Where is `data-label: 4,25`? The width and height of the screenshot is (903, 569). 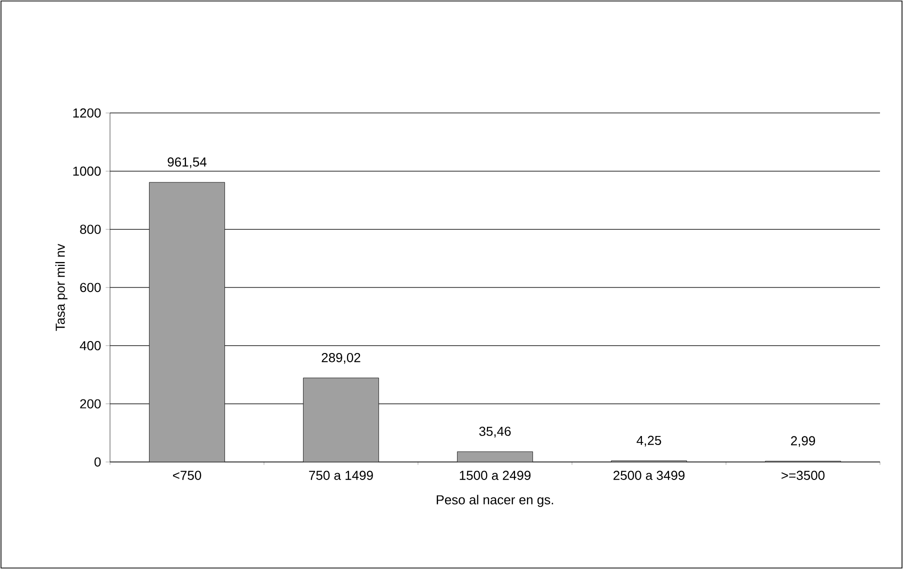
data-label: 4,25 is located at coordinates (649, 441).